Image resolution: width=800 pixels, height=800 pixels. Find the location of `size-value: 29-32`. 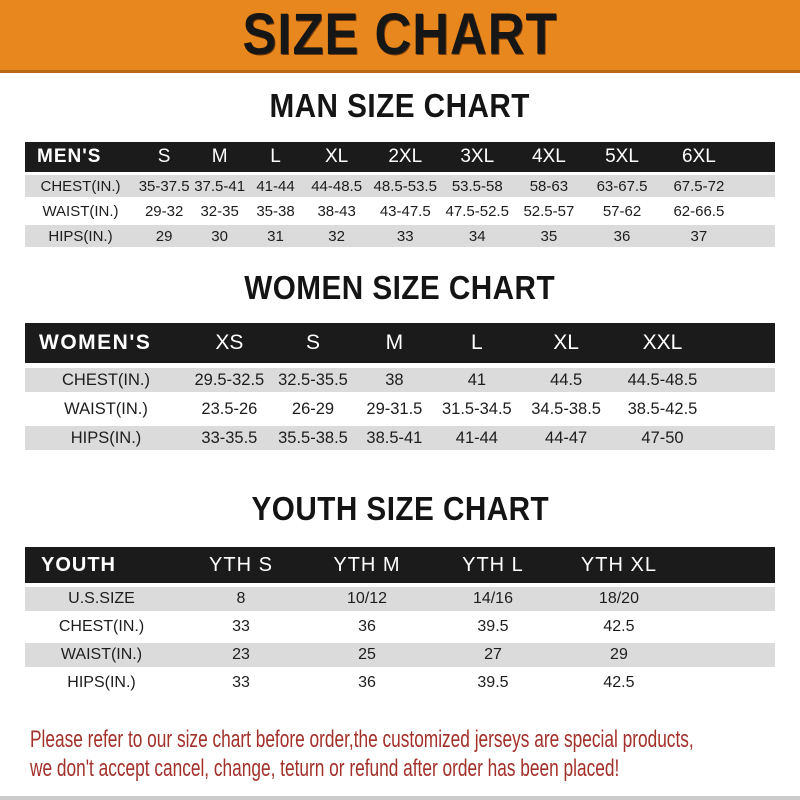

size-value: 29-32 is located at coordinates (164, 211).